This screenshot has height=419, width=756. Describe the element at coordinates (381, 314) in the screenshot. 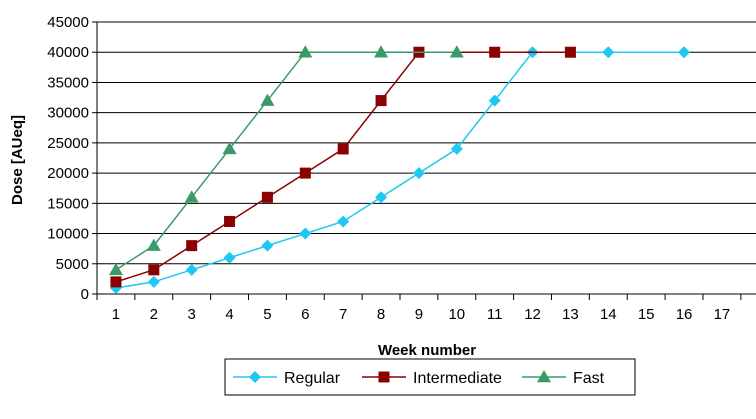

I see `x-tick-label: 8` at that location.